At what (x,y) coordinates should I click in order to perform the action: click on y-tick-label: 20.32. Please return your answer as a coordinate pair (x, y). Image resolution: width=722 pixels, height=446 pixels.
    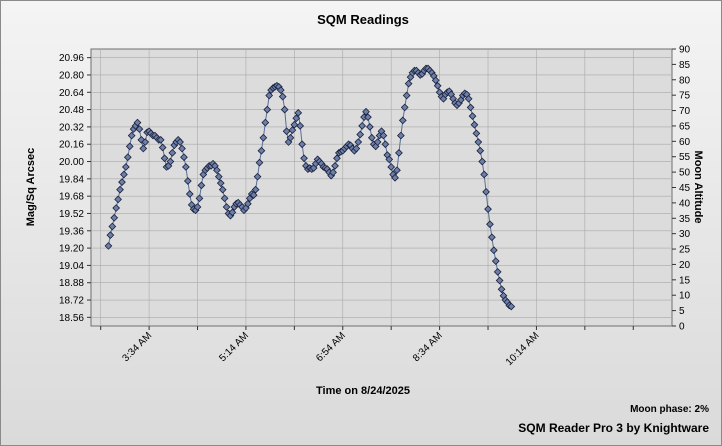
    Looking at the image, I should click on (71, 127).